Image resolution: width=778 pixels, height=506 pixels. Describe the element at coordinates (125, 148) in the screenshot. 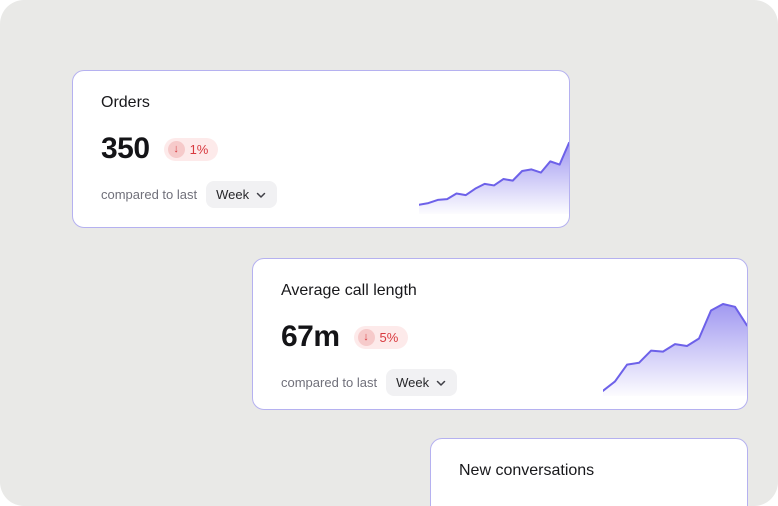

I see `metric-value: 350` at that location.